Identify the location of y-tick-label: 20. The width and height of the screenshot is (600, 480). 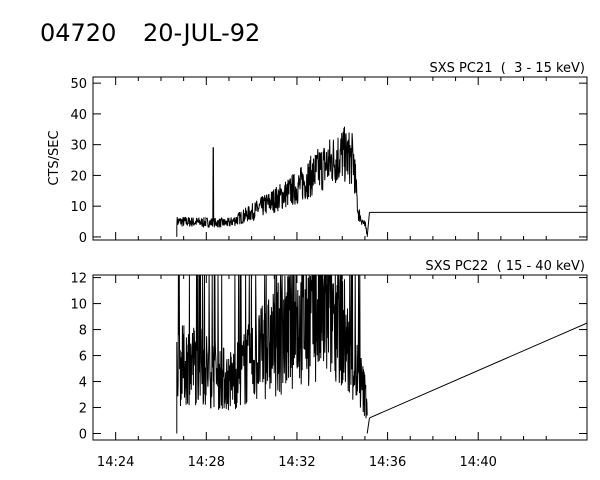
(78, 176).